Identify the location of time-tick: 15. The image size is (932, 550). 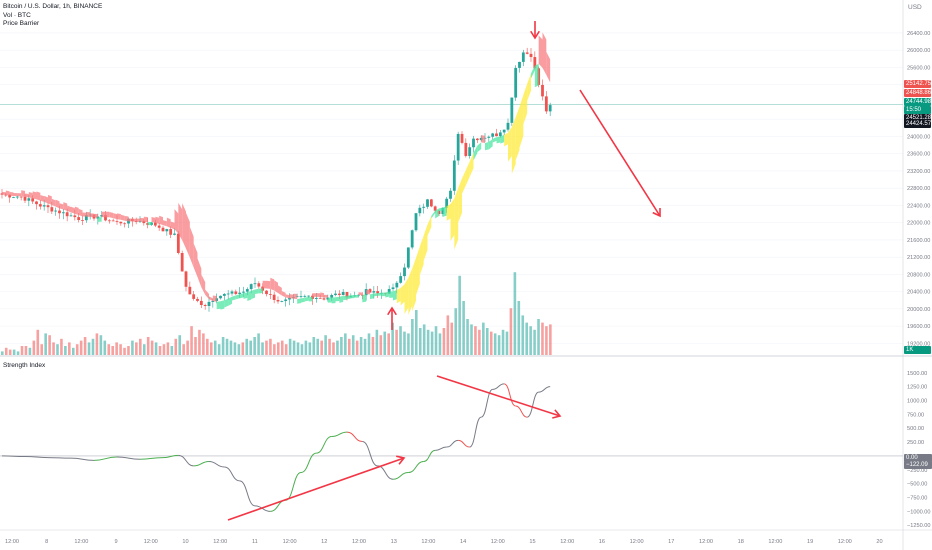
(532, 542).